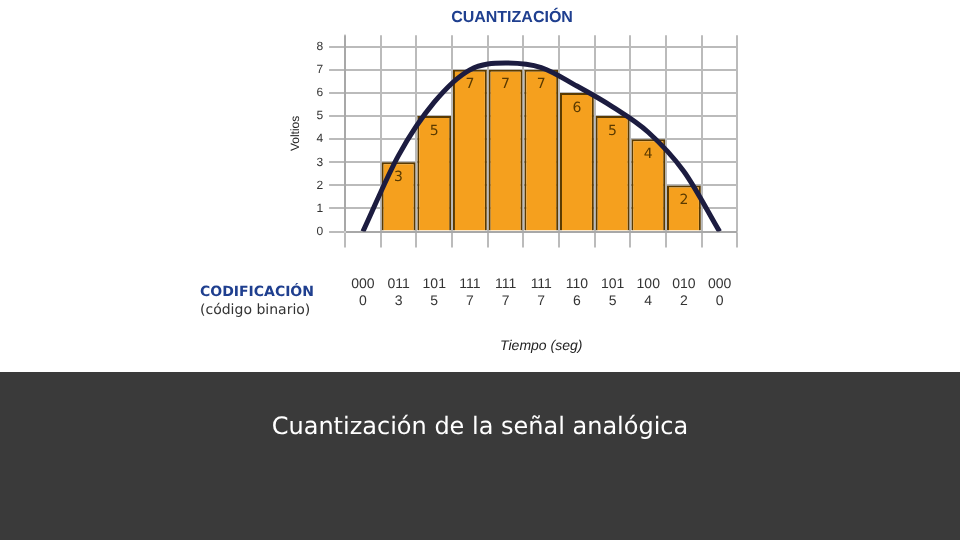 This screenshot has width=960, height=540. What do you see at coordinates (541, 146) in the screenshot?
I see `line-series` at bounding box center [541, 146].